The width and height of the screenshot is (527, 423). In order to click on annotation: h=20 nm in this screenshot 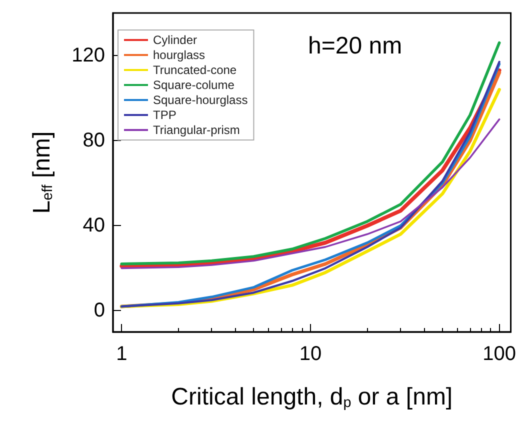, I will do `click(355, 46)`.